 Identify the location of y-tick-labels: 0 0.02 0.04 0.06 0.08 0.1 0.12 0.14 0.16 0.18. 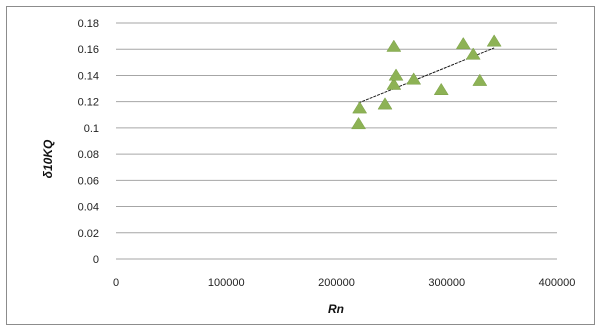
(88, 142).